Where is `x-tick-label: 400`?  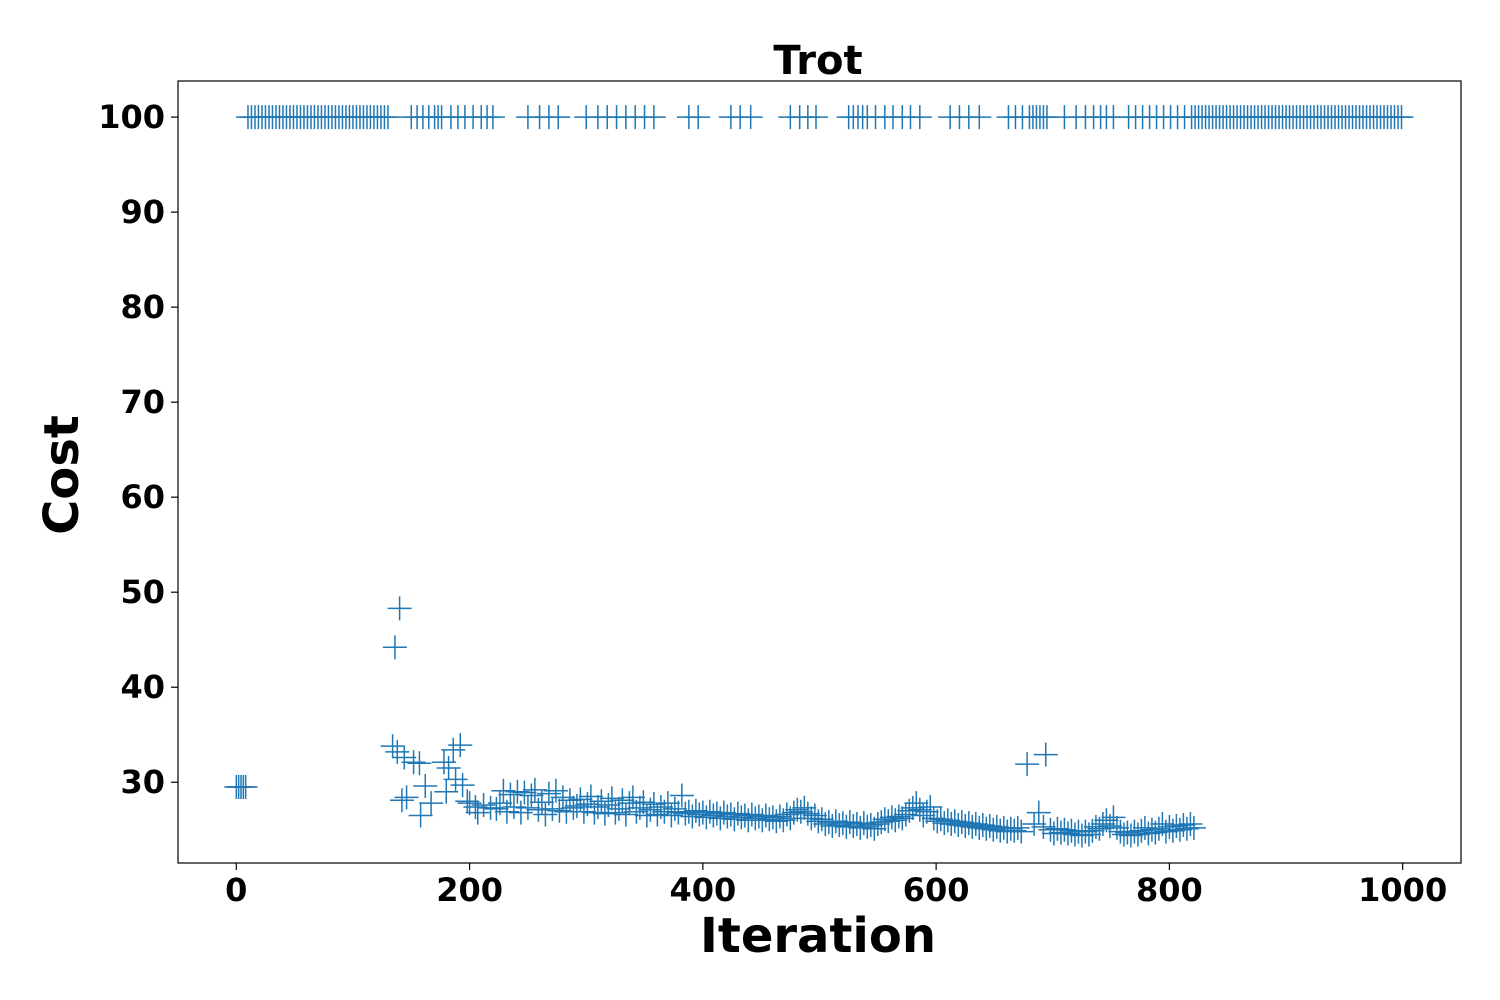 x-tick-label: 400 is located at coordinates (702, 890).